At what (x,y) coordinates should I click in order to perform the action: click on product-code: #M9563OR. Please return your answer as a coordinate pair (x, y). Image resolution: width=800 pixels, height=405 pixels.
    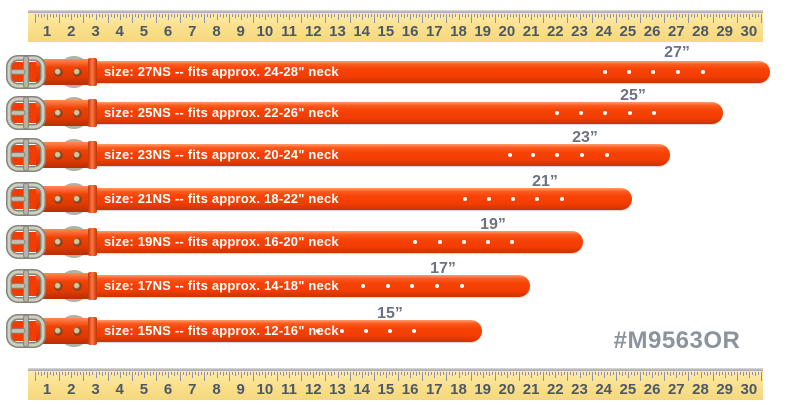
    Looking at the image, I should click on (677, 340).